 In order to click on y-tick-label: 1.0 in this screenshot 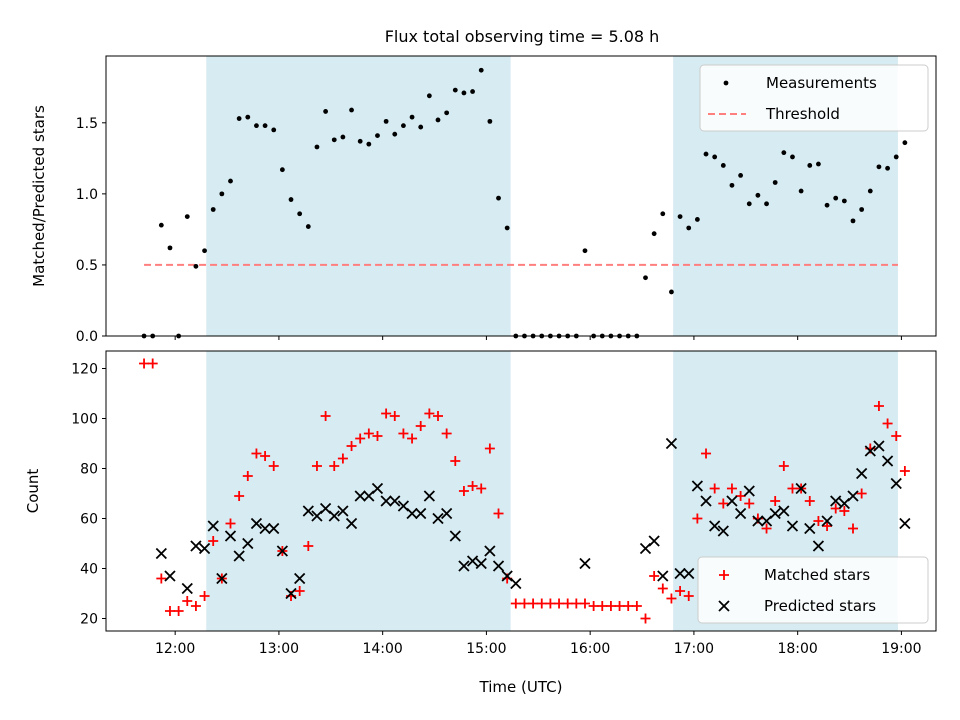, I will do `click(87, 195)`.